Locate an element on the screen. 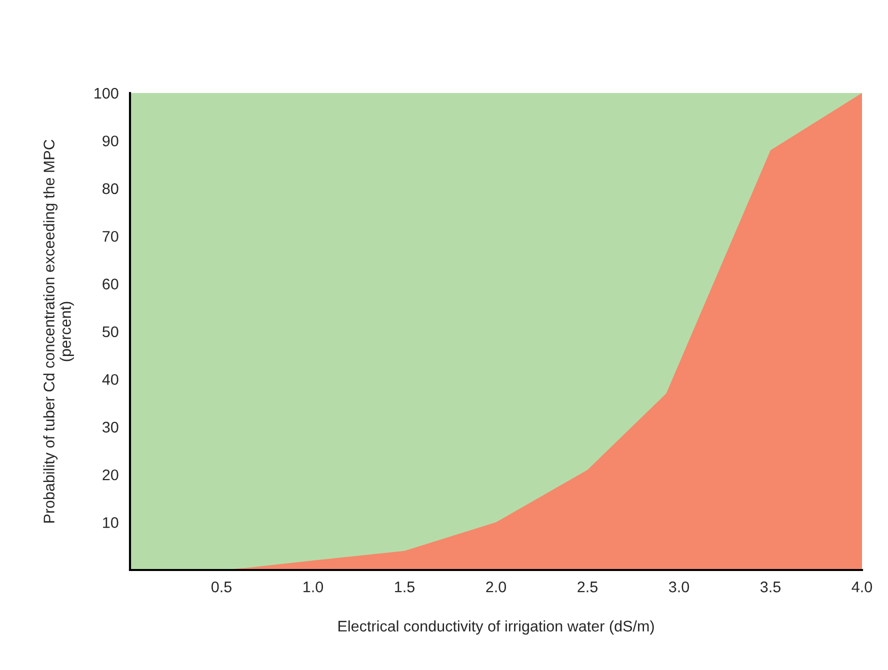  x-tick-label: 1.5 is located at coordinates (404, 587).